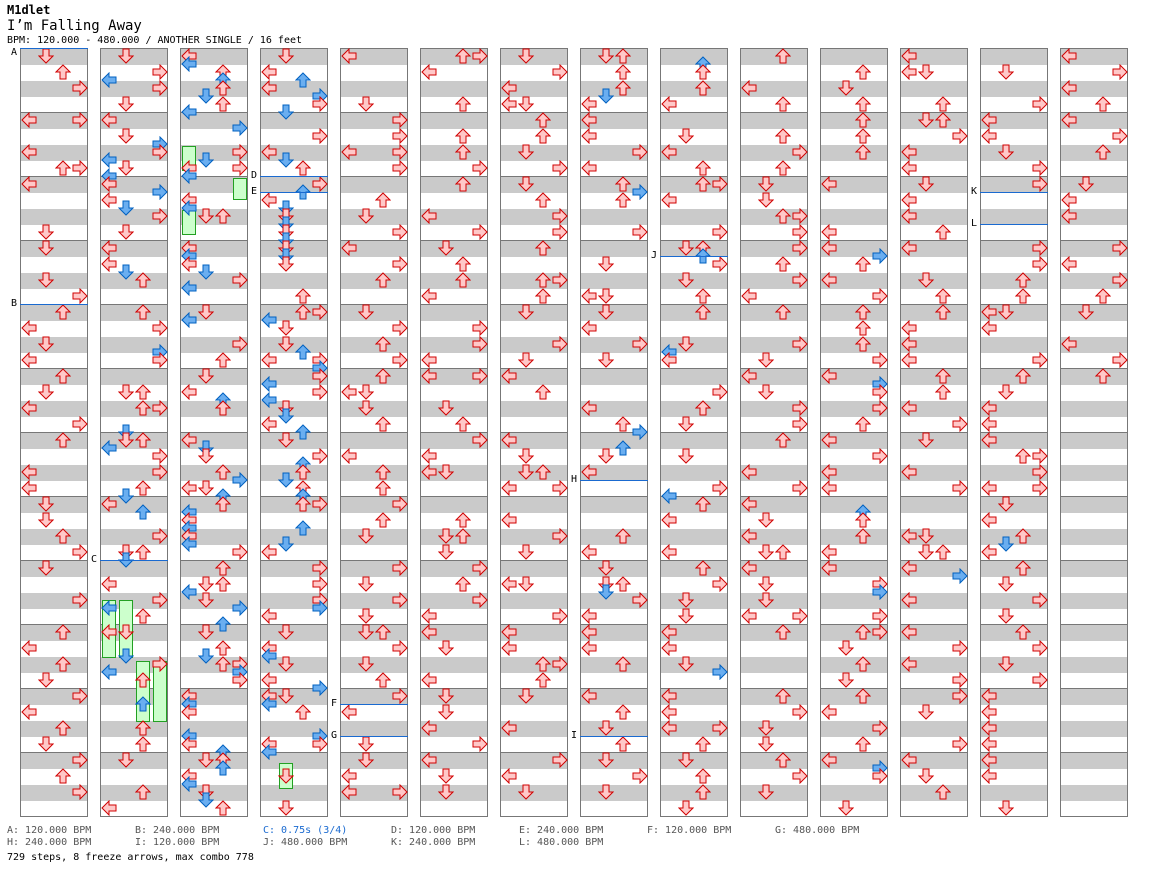  What do you see at coordinates (14, 303) in the screenshot?
I see `bpm-marker-label: B` at bounding box center [14, 303].